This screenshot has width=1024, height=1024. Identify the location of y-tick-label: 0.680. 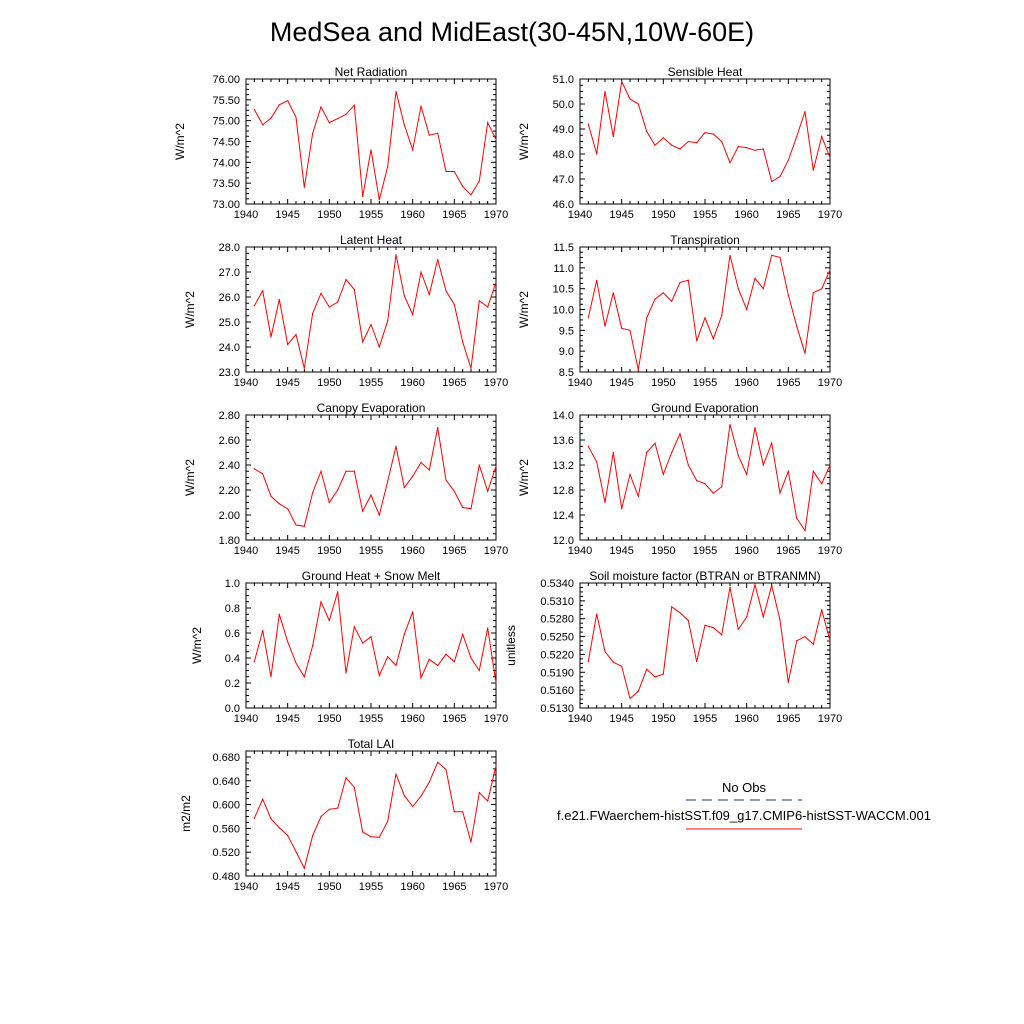
(226, 758).